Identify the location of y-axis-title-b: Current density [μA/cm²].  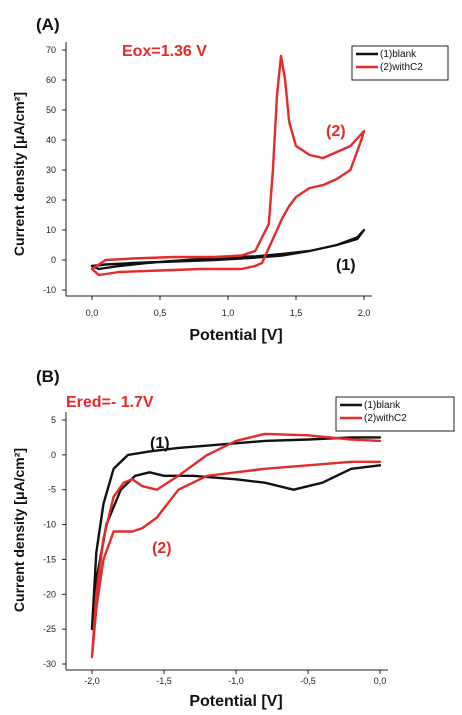
(19, 530).